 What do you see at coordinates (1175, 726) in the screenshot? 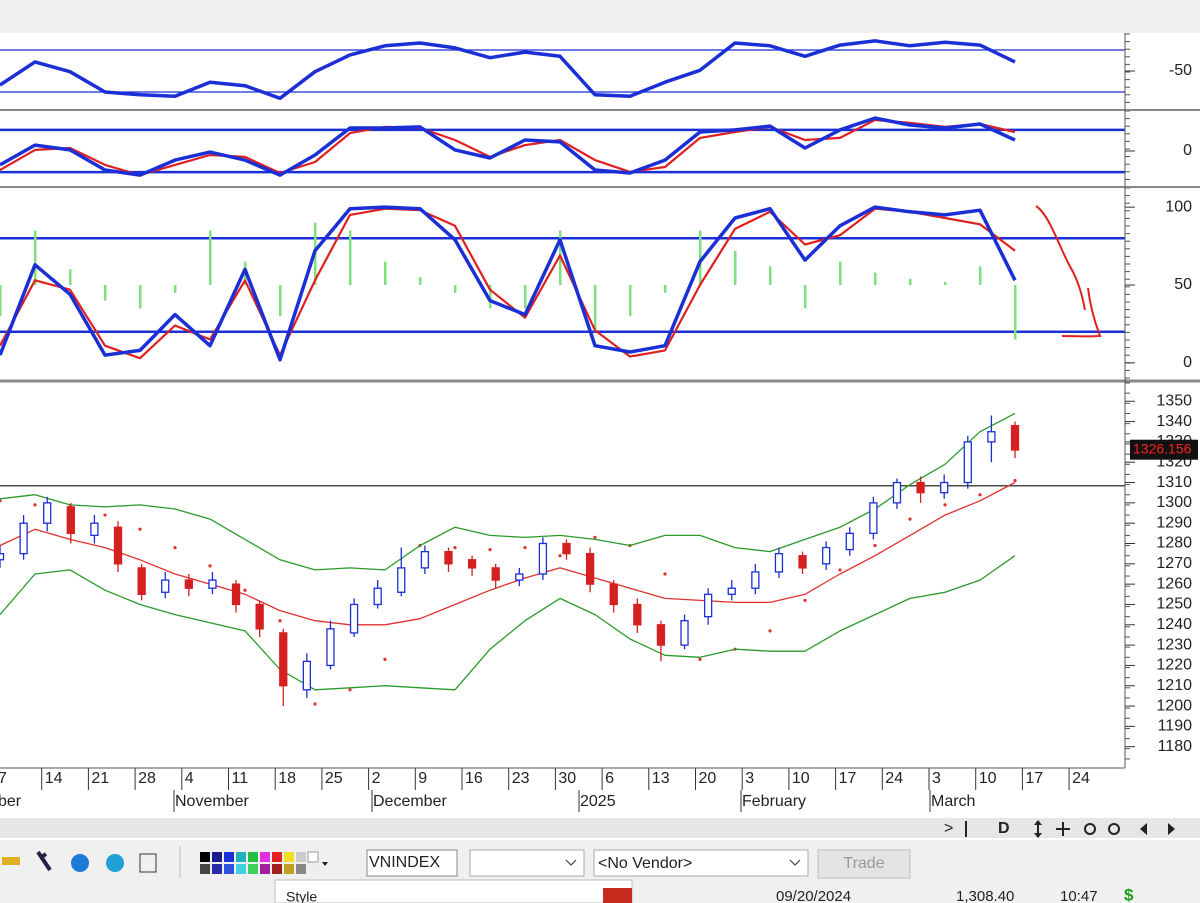
I see `y-tick-label: 1190` at bounding box center [1175, 726].